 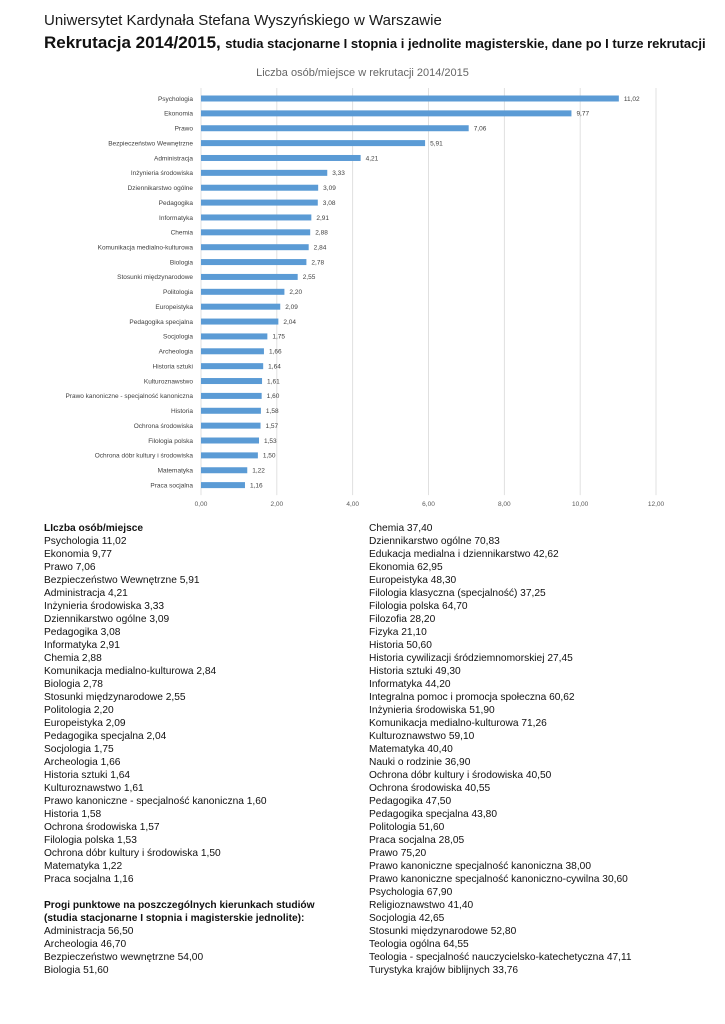 What do you see at coordinates (444, 970) in the screenshot?
I see `threshold-item: Turystyka krajów biblijnych 33,76` at bounding box center [444, 970].